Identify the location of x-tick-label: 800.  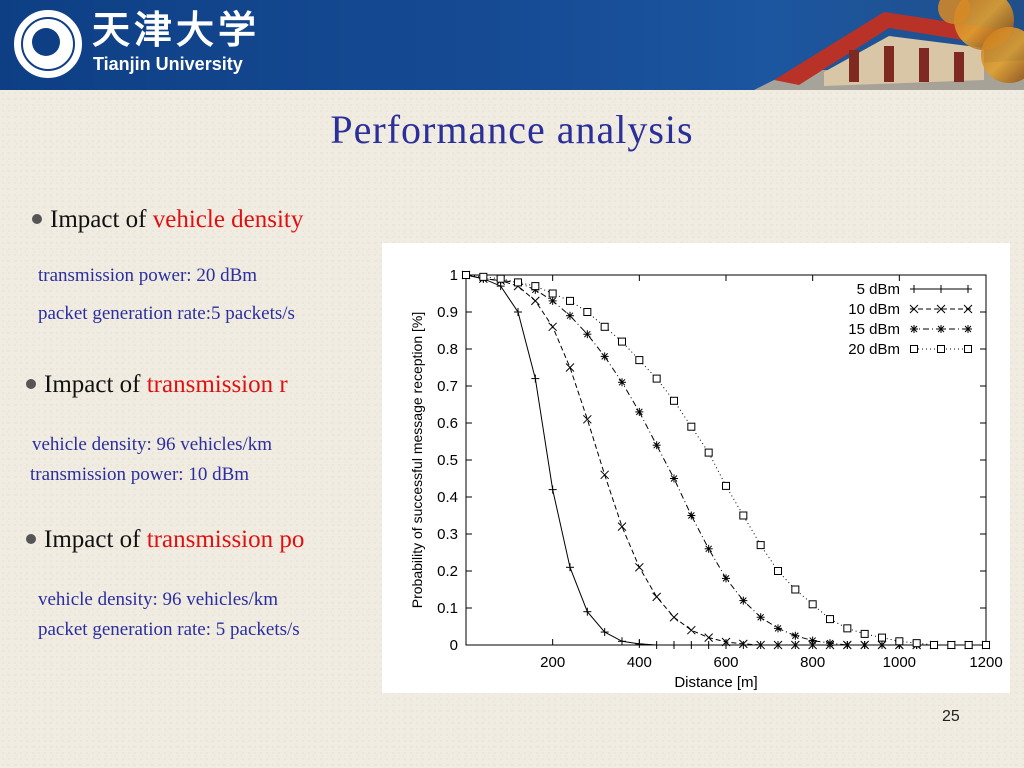
(812, 662).